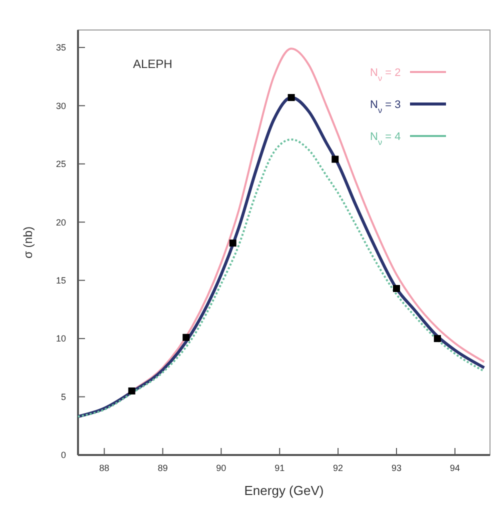  What do you see at coordinates (63, 397) in the screenshot?
I see `y-tick-label: 5` at bounding box center [63, 397].